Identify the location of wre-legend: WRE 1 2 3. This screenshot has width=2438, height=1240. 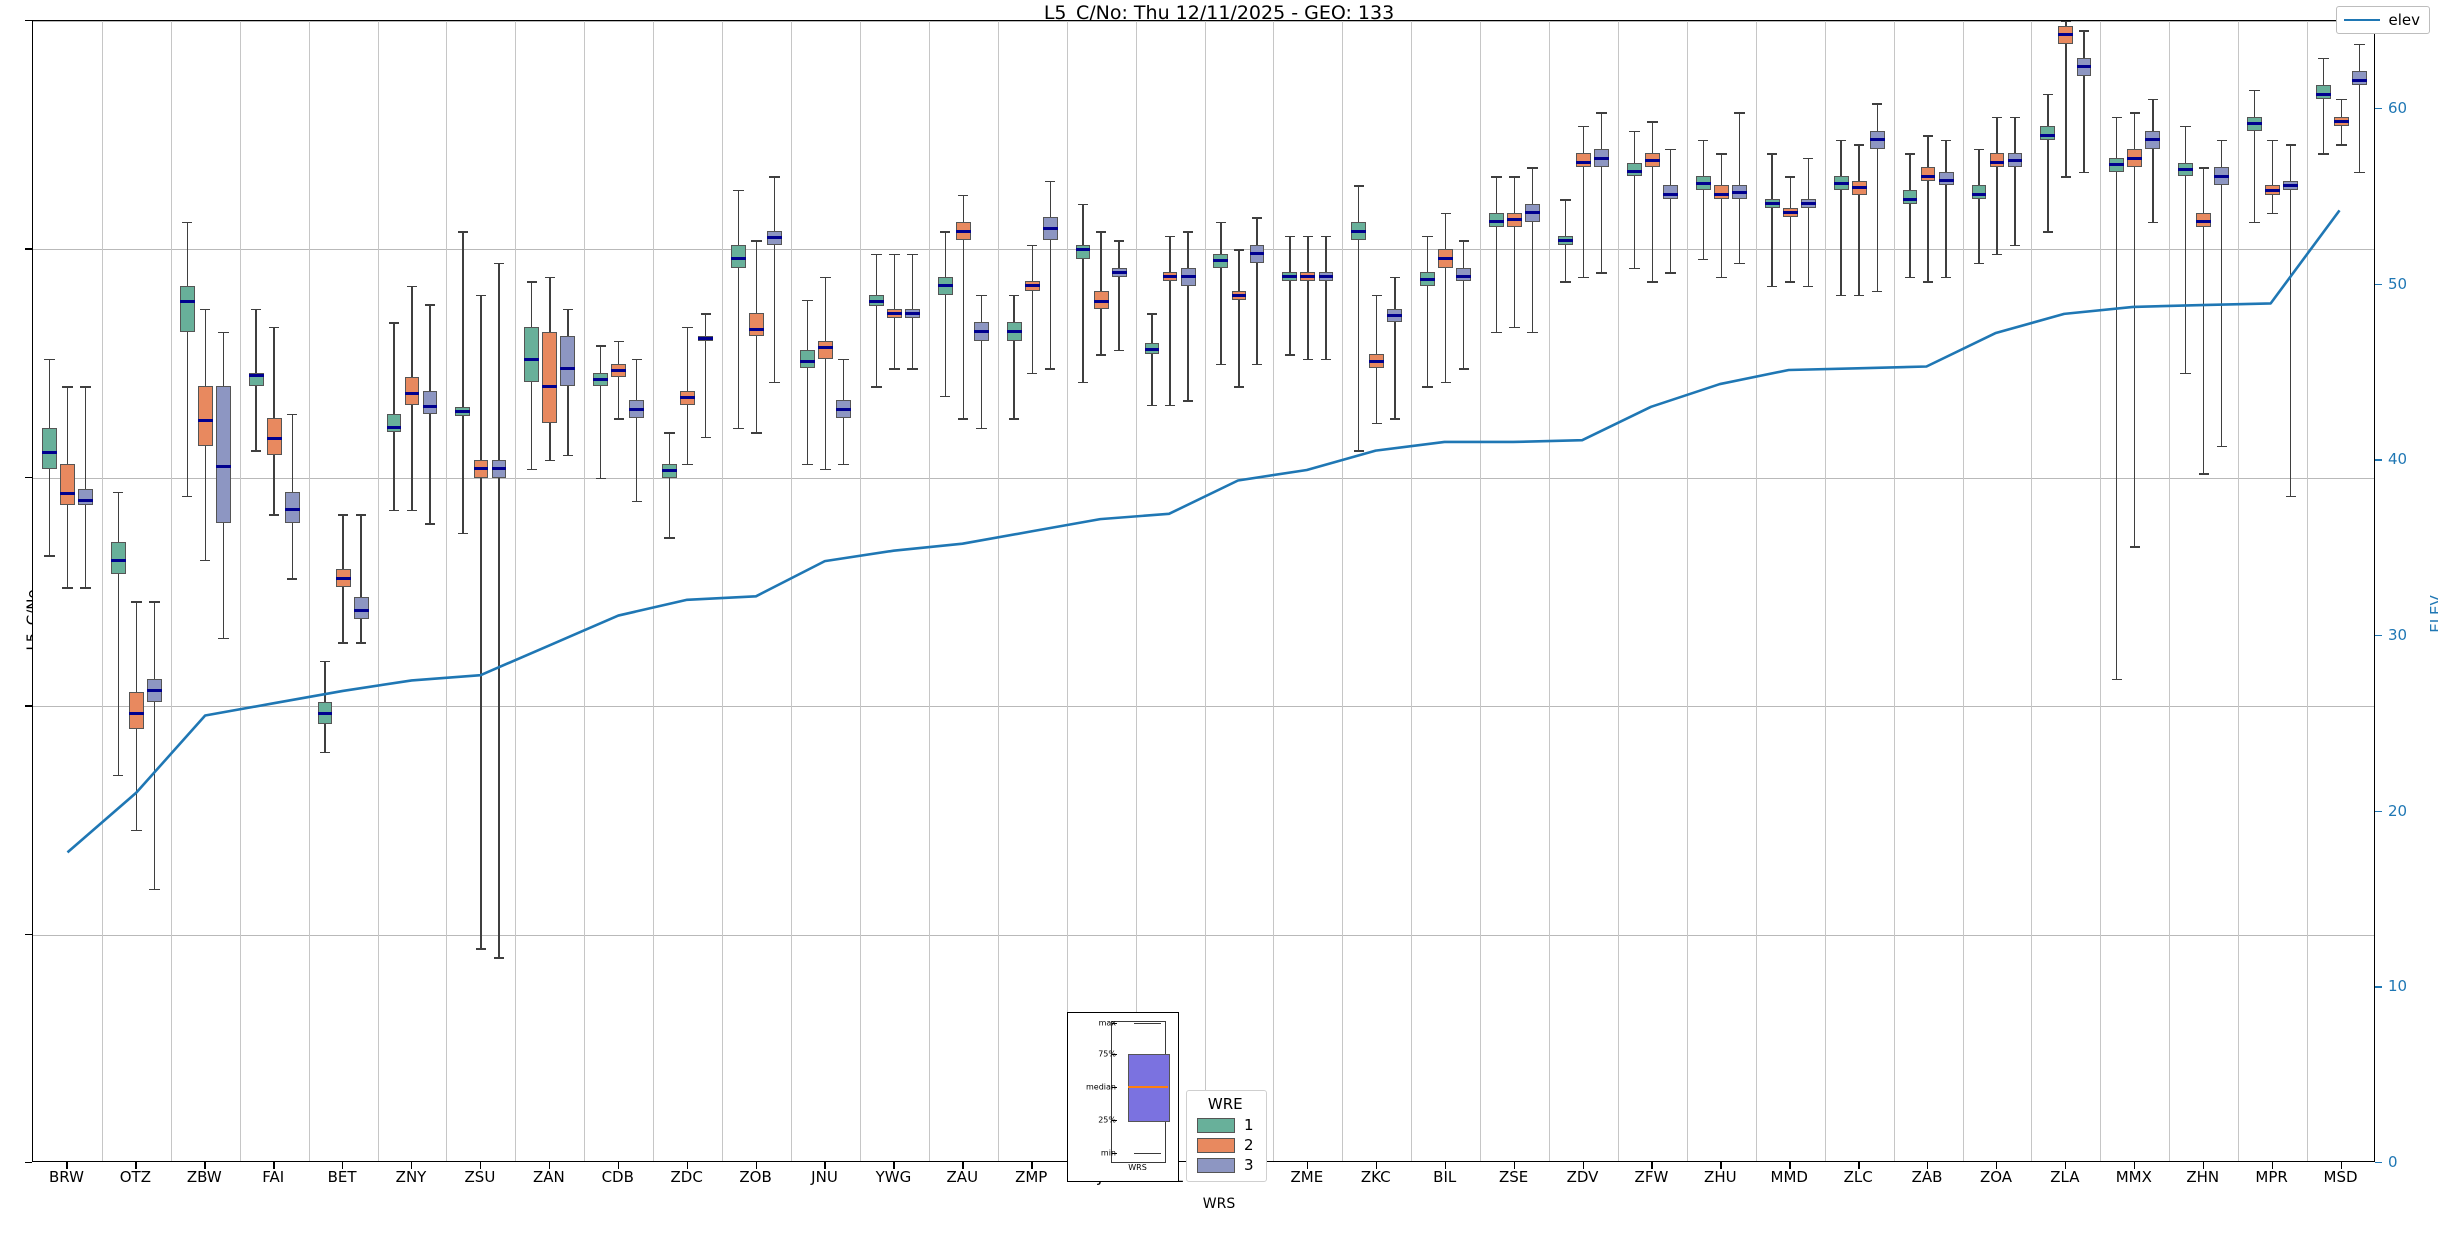
(1226, 1136).